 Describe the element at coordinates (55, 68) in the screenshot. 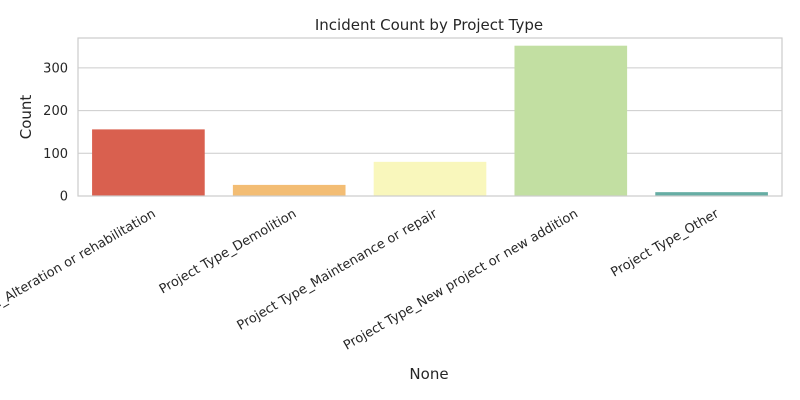

I see `y-tick-label: 300` at that location.